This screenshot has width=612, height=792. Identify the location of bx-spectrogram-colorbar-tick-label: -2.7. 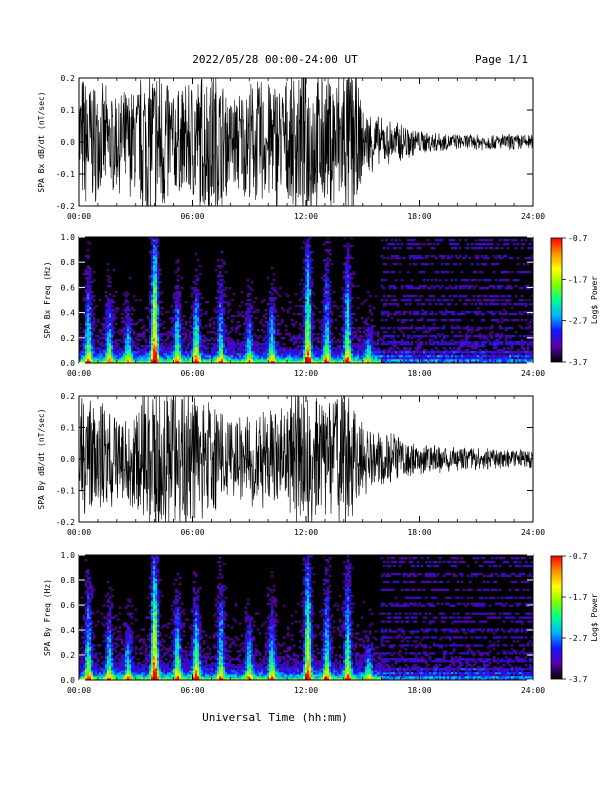
(577, 321).